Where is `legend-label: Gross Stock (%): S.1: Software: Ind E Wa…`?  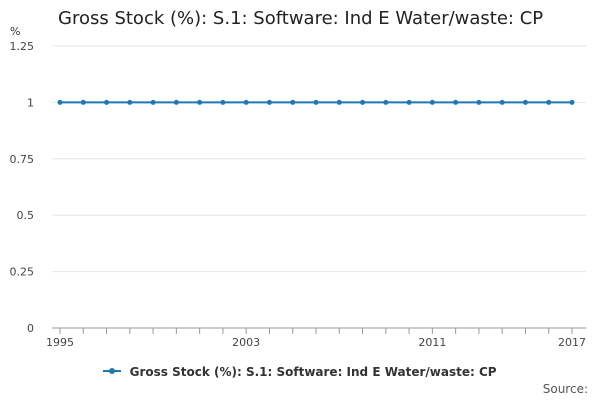 legend-label: Gross Stock (%): S.1: Software: Ind E Wa… is located at coordinates (313, 372).